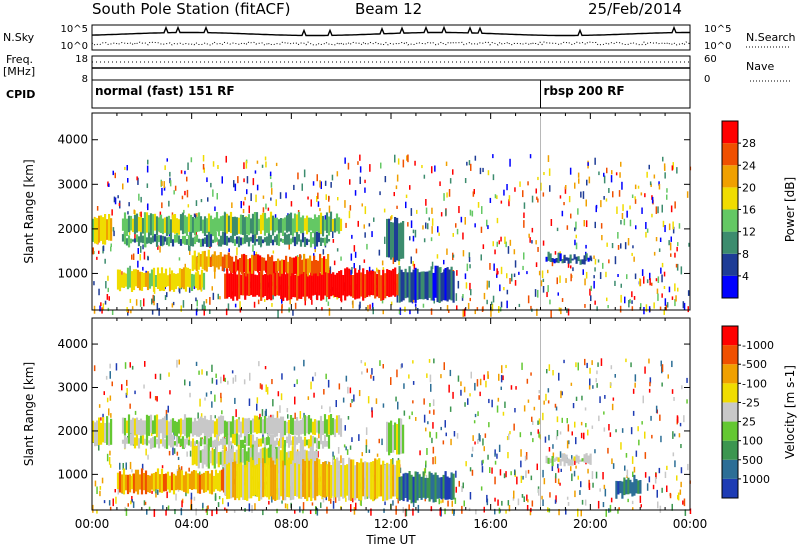 The width and height of the screenshot is (800, 554). Describe the element at coordinates (690, 524) in the screenshot. I see `x-tick-label: 00:00` at that location.